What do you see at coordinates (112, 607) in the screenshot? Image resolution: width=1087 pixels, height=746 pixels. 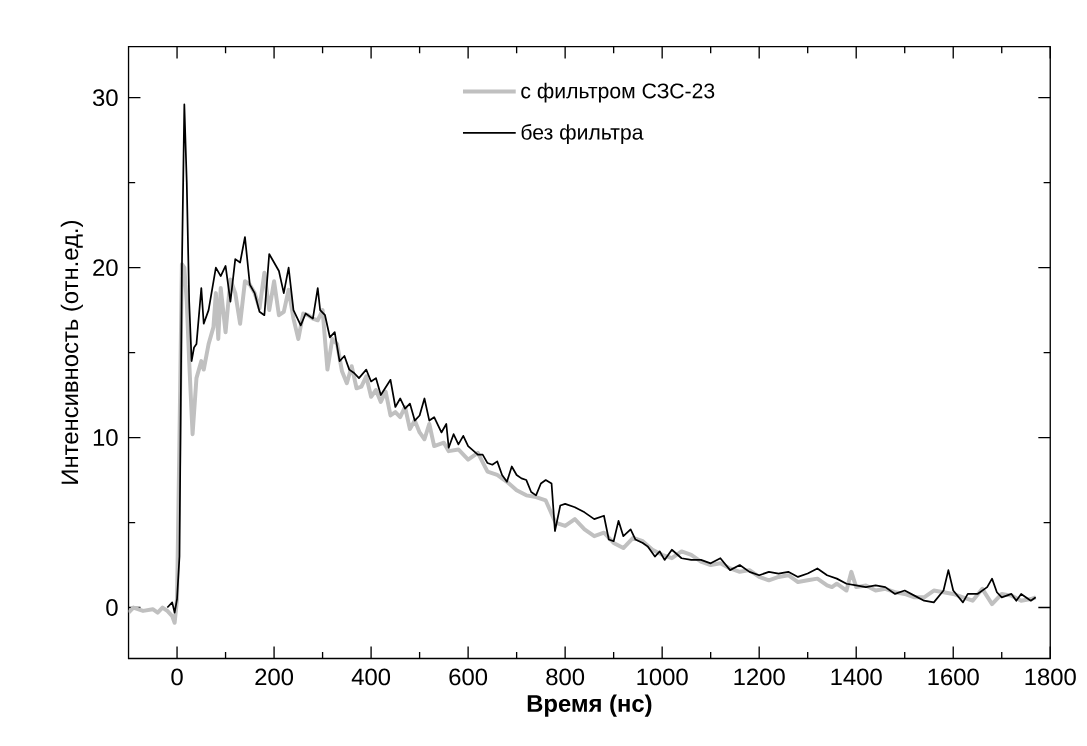 I see `y-tick-label: 0` at bounding box center [112, 607].